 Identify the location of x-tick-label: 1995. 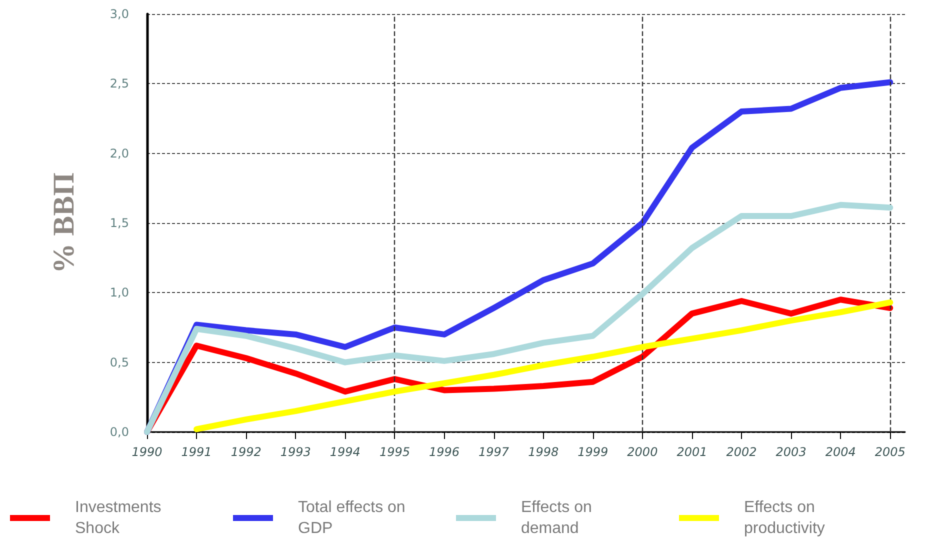
(394, 452).